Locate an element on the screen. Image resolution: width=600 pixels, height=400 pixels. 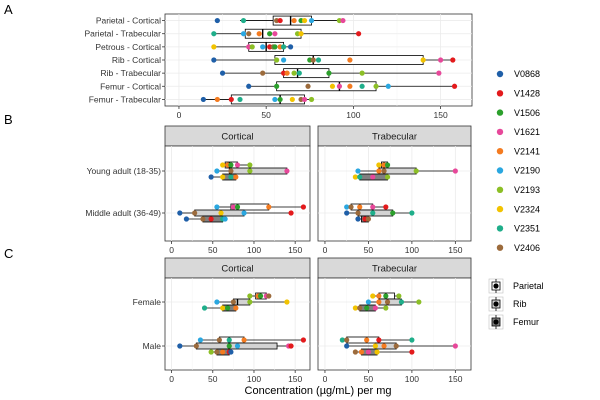
panel-c-rib-point-V1506 is located at coordinates (229, 346).